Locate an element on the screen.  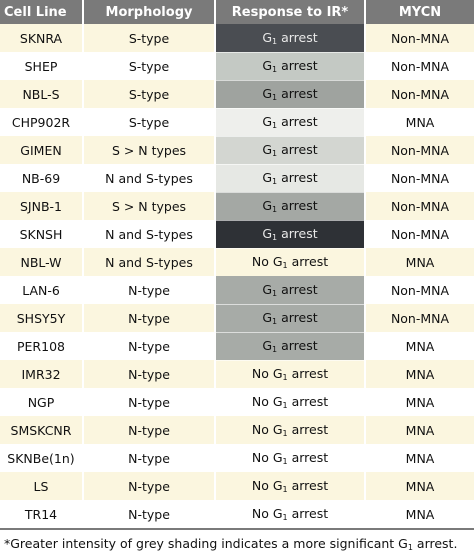
table-row: NGP N-type No G1 arrest MNA is located at coordinates (237, 402).